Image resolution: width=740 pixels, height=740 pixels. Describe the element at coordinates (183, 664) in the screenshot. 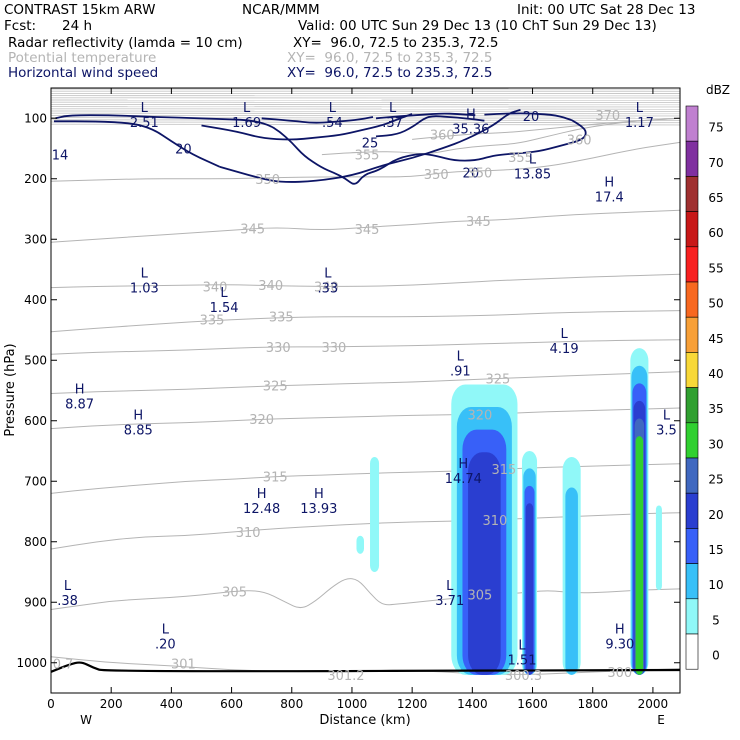

I see `theta-value-label: 301` at that location.